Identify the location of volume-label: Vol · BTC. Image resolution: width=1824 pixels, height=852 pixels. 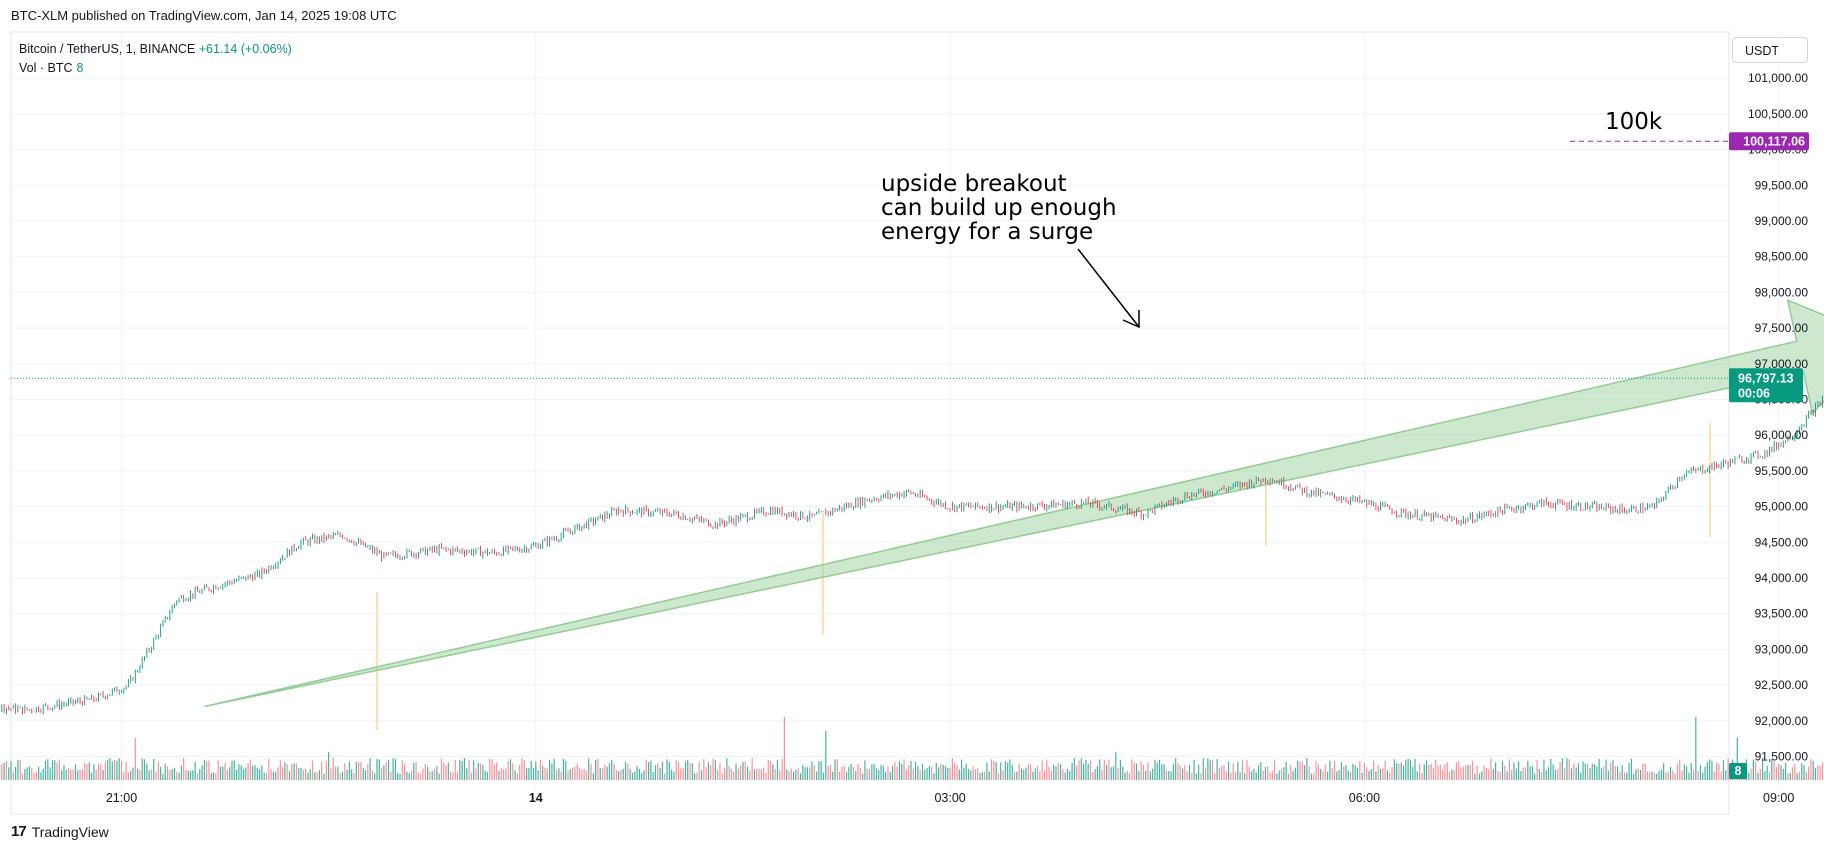
(46, 68).